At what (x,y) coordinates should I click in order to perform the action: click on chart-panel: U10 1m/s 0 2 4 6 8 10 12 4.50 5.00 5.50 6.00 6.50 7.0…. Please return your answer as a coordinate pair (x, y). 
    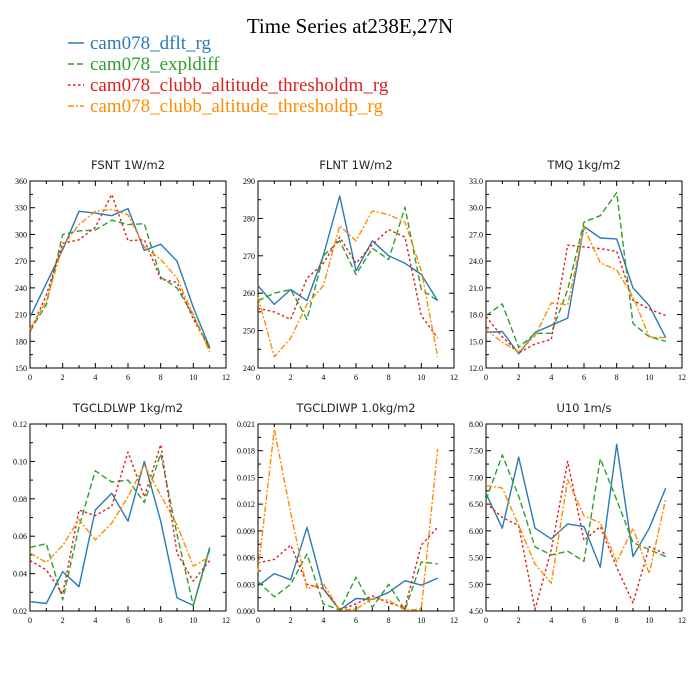
    Looking at the image, I should click on (577, 513).